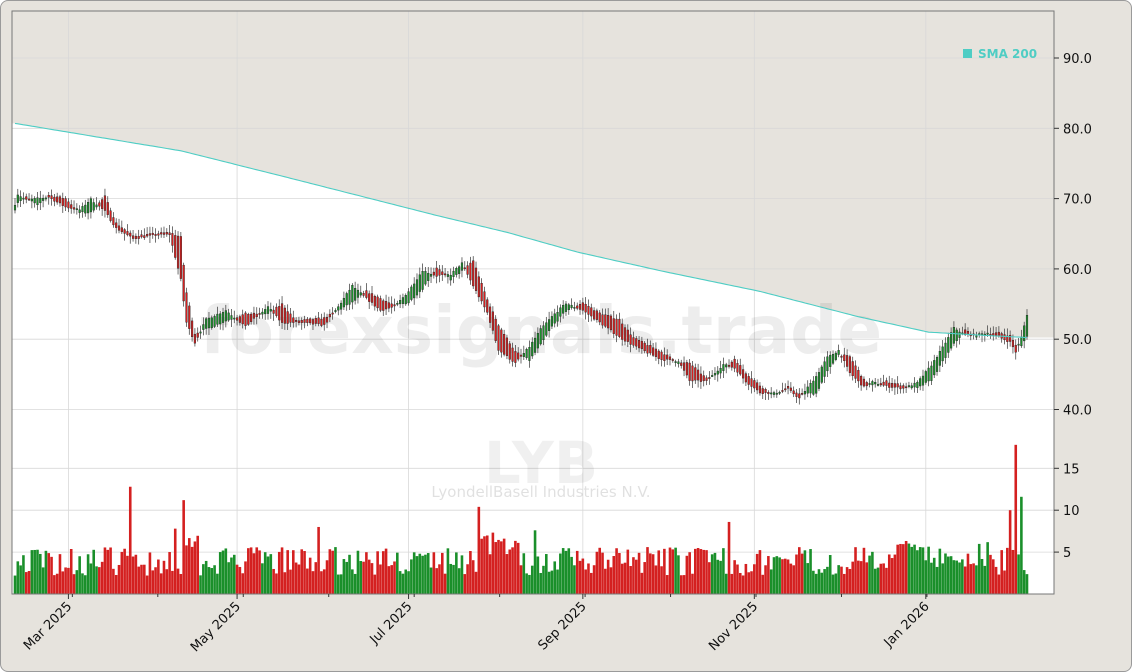 The width and height of the screenshot is (1132, 672). Describe the element at coordinates (1000, 54) in the screenshot. I see `legend: SMA 200` at that location.